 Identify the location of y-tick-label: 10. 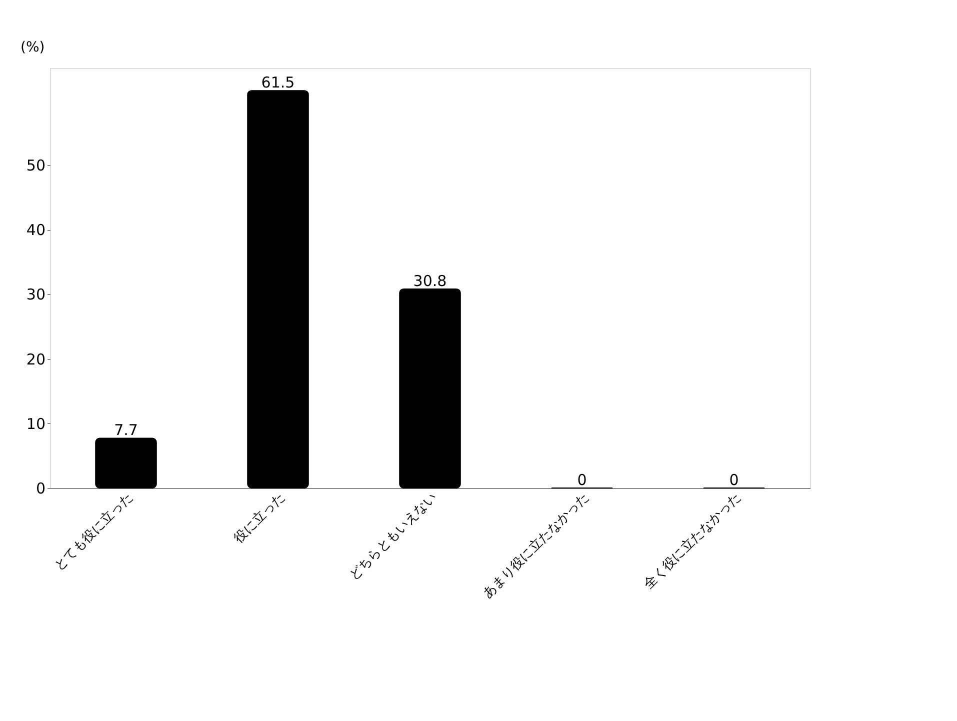
(36, 423).